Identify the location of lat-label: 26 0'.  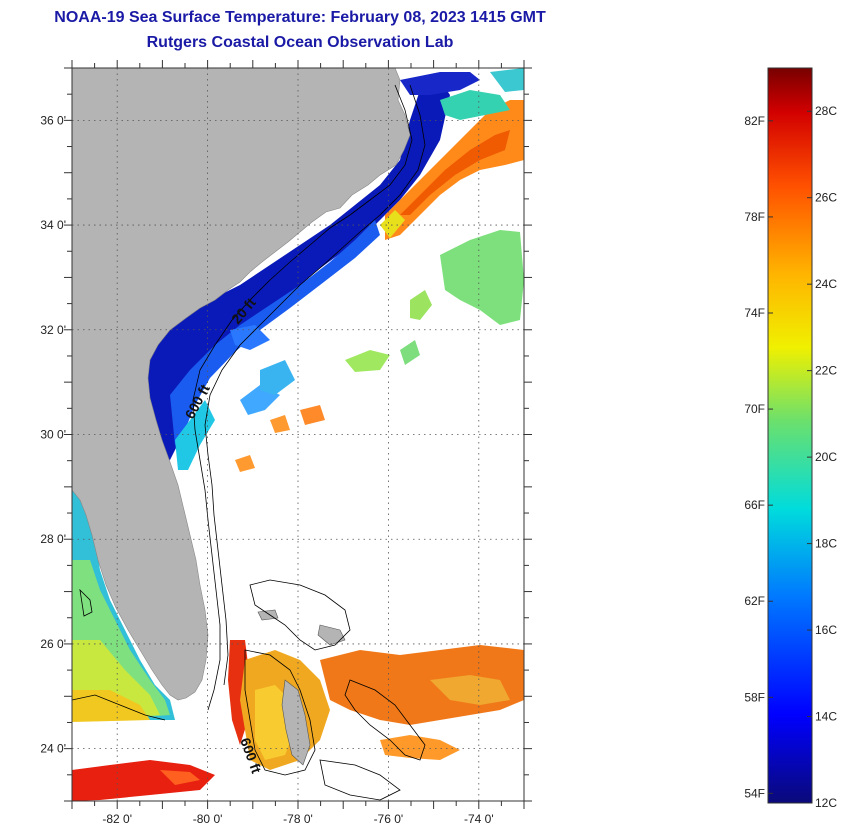
(53, 644).